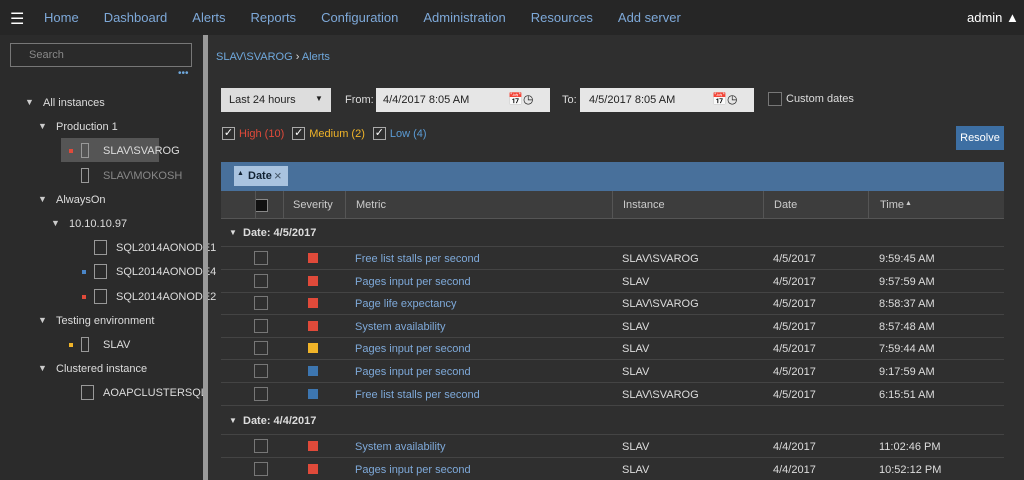  Describe the element at coordinates (328, 133) in the screenshot. I see `severity-filter: ✓ Medium (2)` at that location.